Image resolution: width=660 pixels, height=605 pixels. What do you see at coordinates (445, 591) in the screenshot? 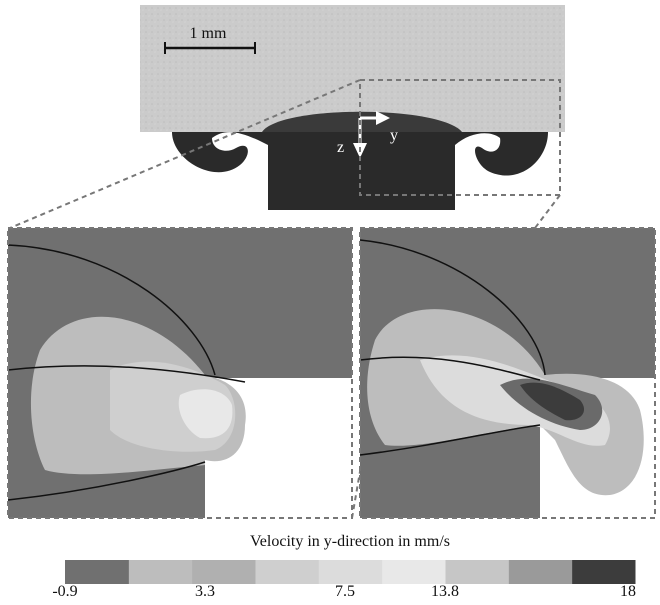
I see `colorbar-tick-label: 13.8` at bounding box center [445, 591].